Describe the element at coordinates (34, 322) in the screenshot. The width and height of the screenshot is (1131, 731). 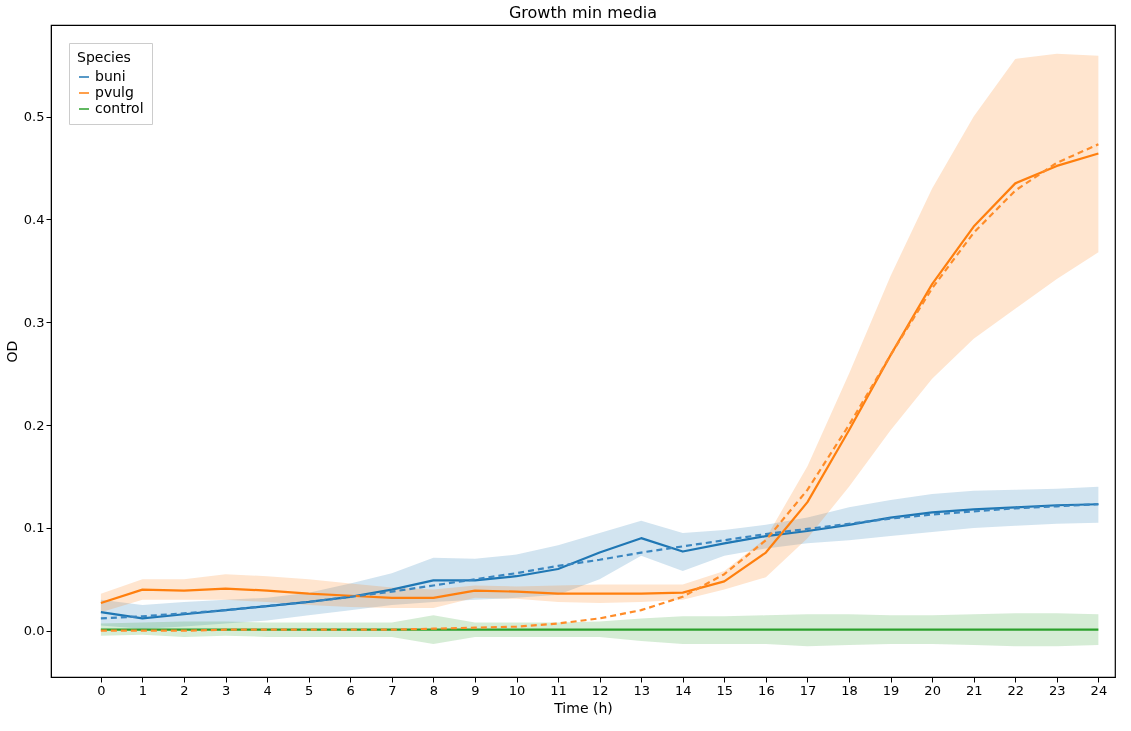
I see `y-tick-label: 0.3` at that location.